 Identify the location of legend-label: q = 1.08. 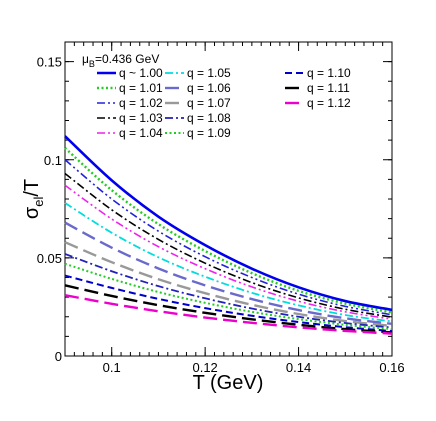
(209, 118).